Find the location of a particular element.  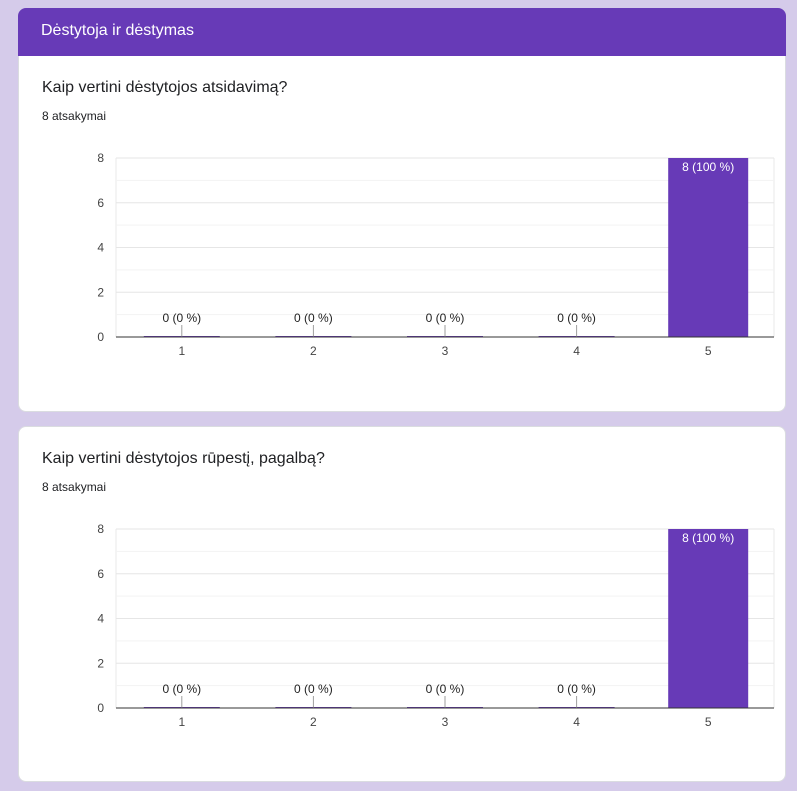

section-header: Dėstytoja ir dėstymas is located at coordinates (402, 32).